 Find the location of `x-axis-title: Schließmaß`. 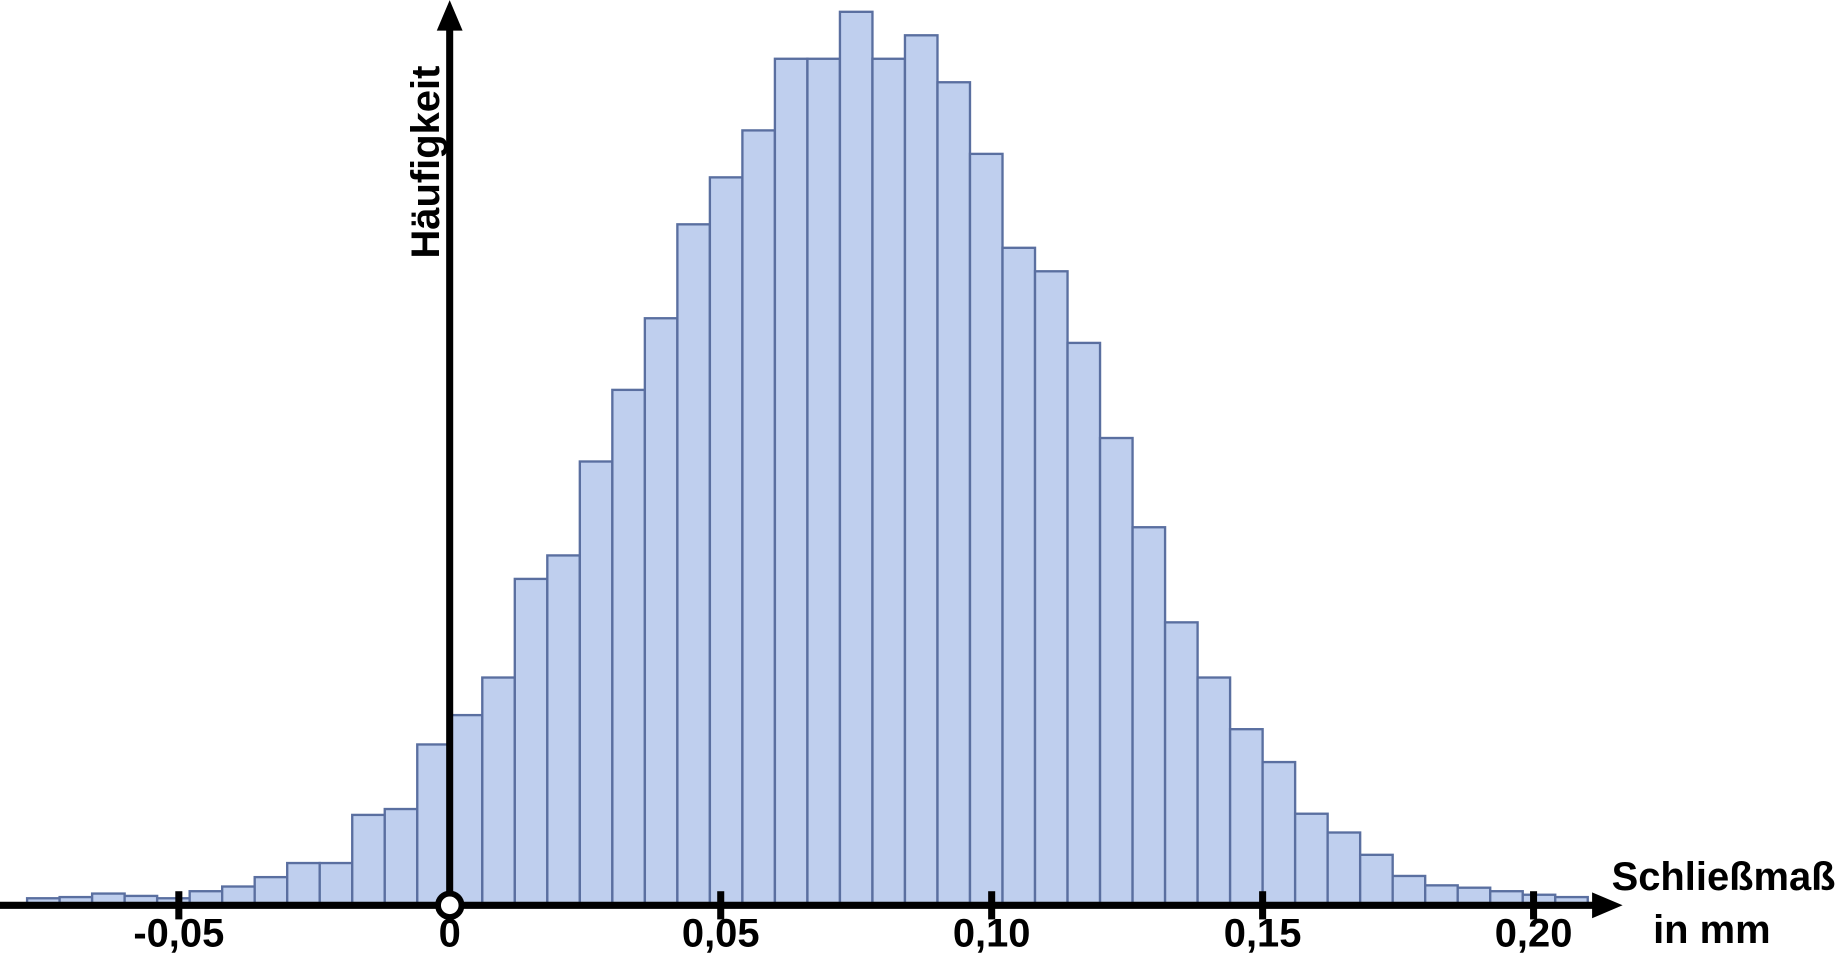

x-axis-title: Schließmaß is located at coordinates (1724, 877).